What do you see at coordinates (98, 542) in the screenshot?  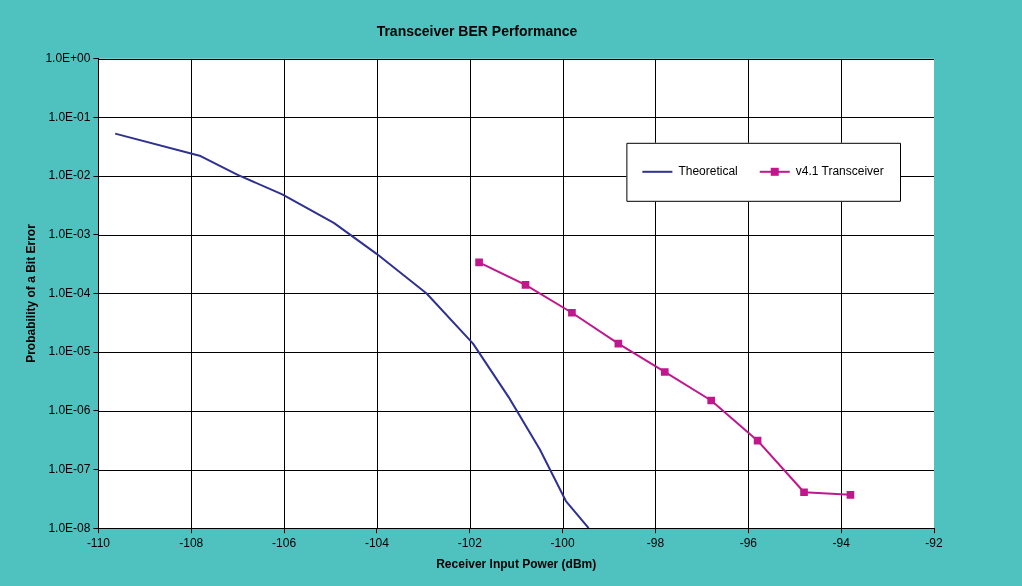 I see `x-tick-label: -110` at bounding box center [98, 542].